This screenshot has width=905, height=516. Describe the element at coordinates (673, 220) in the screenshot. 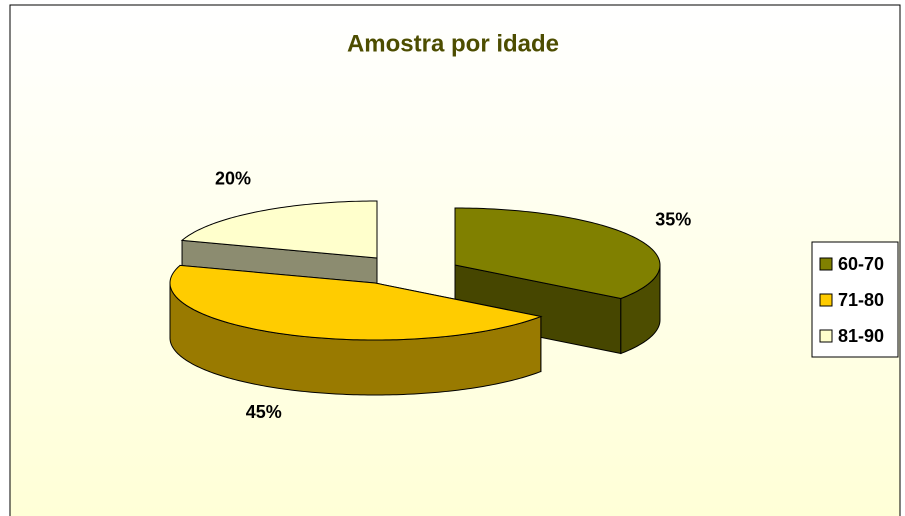

I see `data-label: 35%` at that location.